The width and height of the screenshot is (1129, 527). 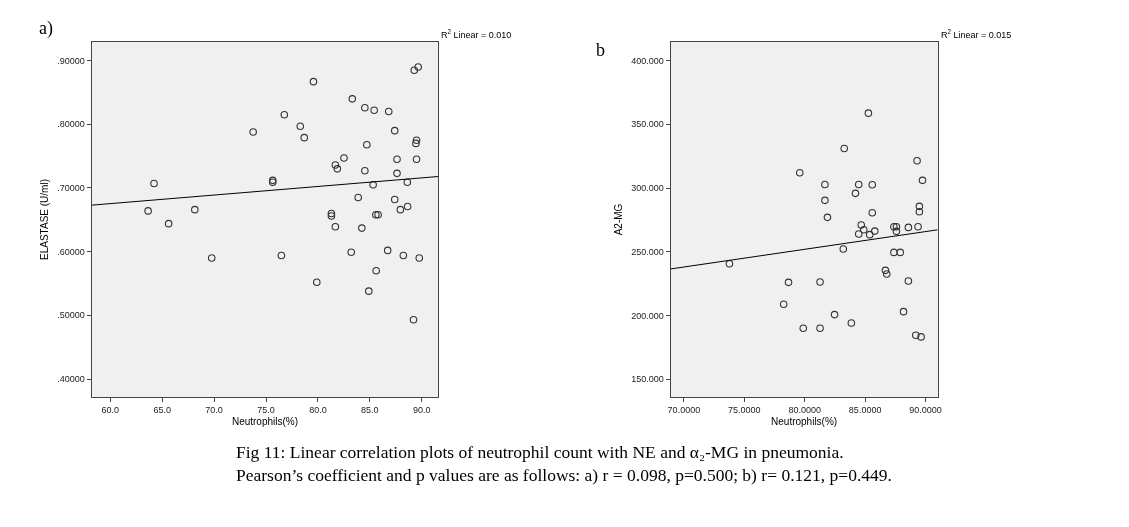 What do you see at coordinates (421, 409) in the screenshot?
I see `x-tick-label: 90.0` at bounding box center [421, 409].